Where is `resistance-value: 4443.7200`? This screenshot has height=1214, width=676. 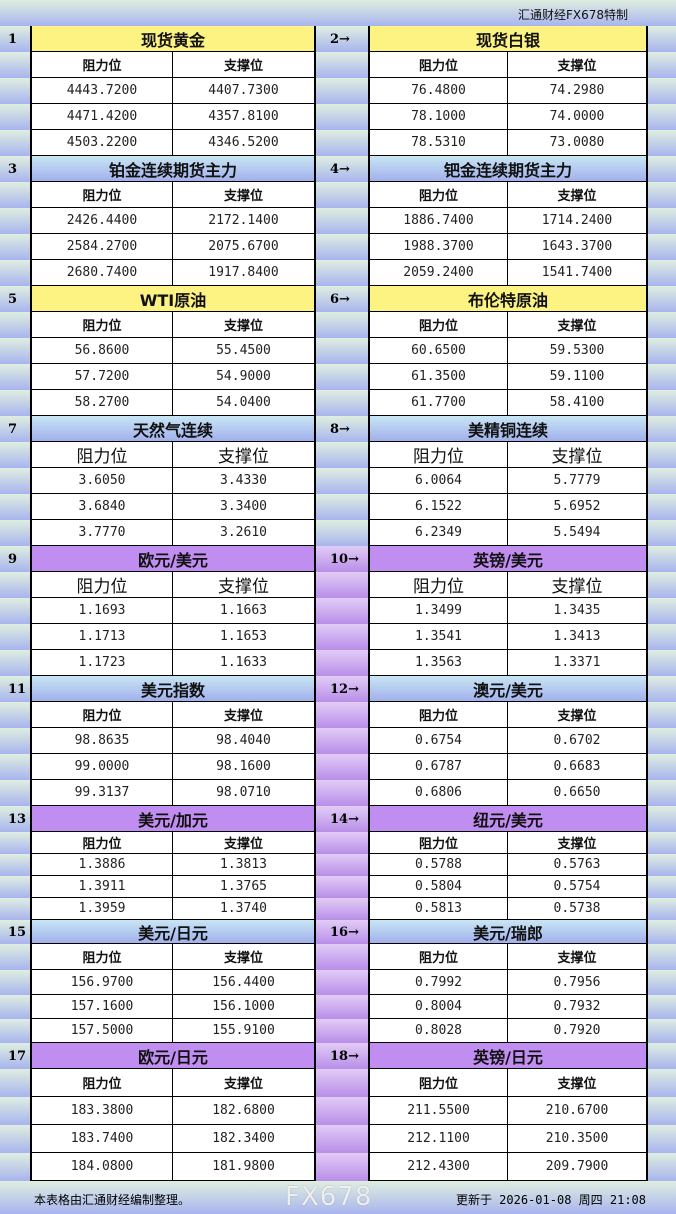 resistance-value: 4443.7200 is located at coordinates (102, 91).